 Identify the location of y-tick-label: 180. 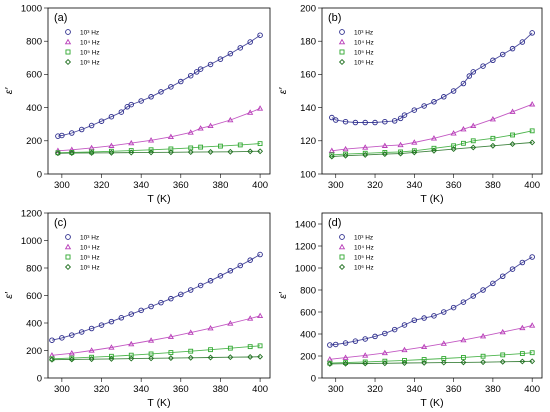
(308, 42).